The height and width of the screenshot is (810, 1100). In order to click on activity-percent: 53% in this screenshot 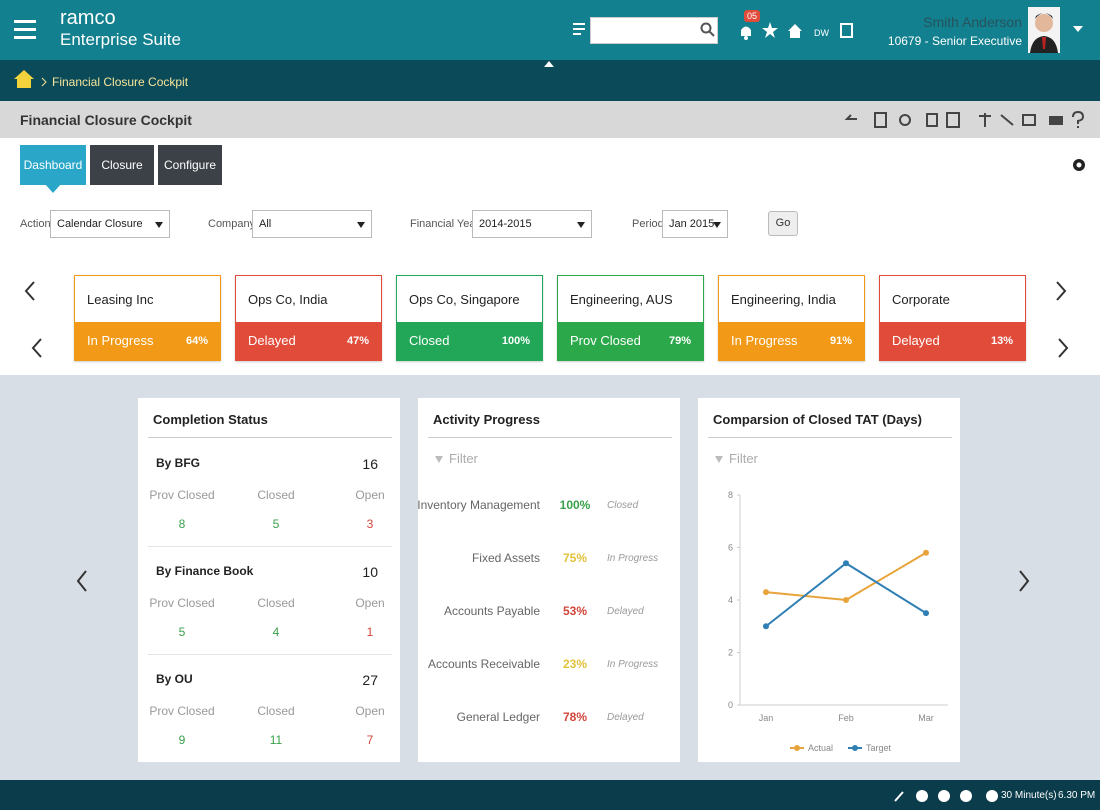, I will do `click(575, 611)`.